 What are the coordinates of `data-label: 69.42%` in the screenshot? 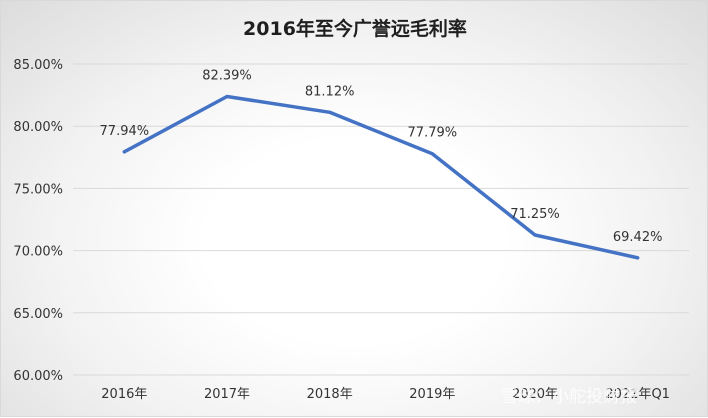 It's located at (638, 237).